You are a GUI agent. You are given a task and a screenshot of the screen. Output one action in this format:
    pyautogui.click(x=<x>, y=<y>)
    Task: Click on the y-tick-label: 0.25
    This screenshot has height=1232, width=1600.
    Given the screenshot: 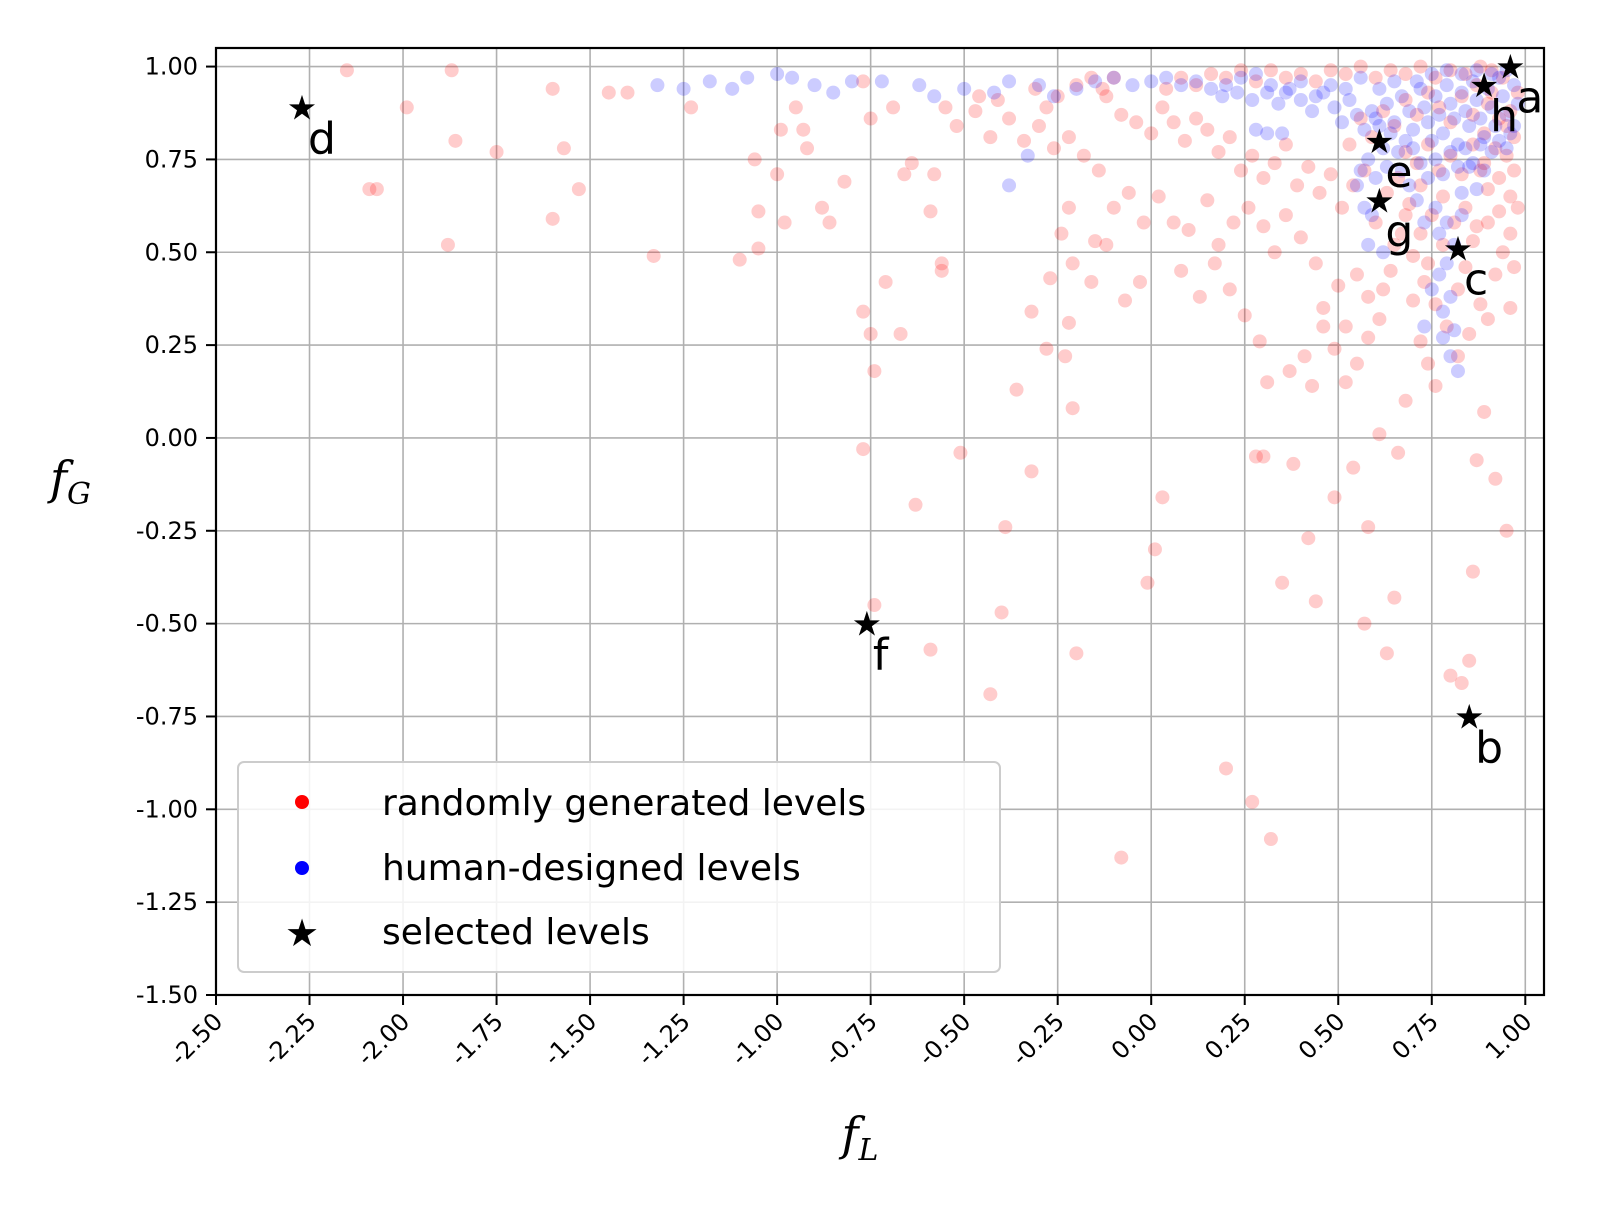 What is the action you would take?
    pyautogui.click(x=171, y=345)
    